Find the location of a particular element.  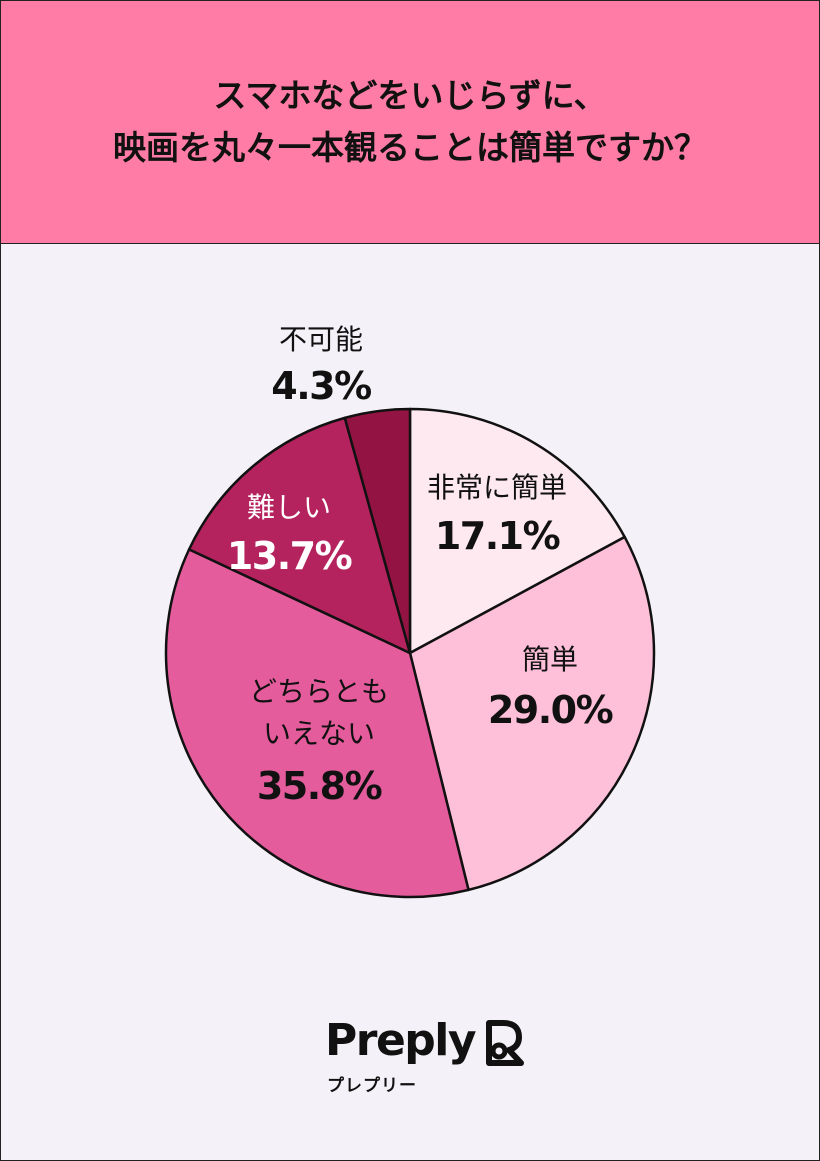

slice-name-4-line-1: 難しい is located at coordinates (289, 507).